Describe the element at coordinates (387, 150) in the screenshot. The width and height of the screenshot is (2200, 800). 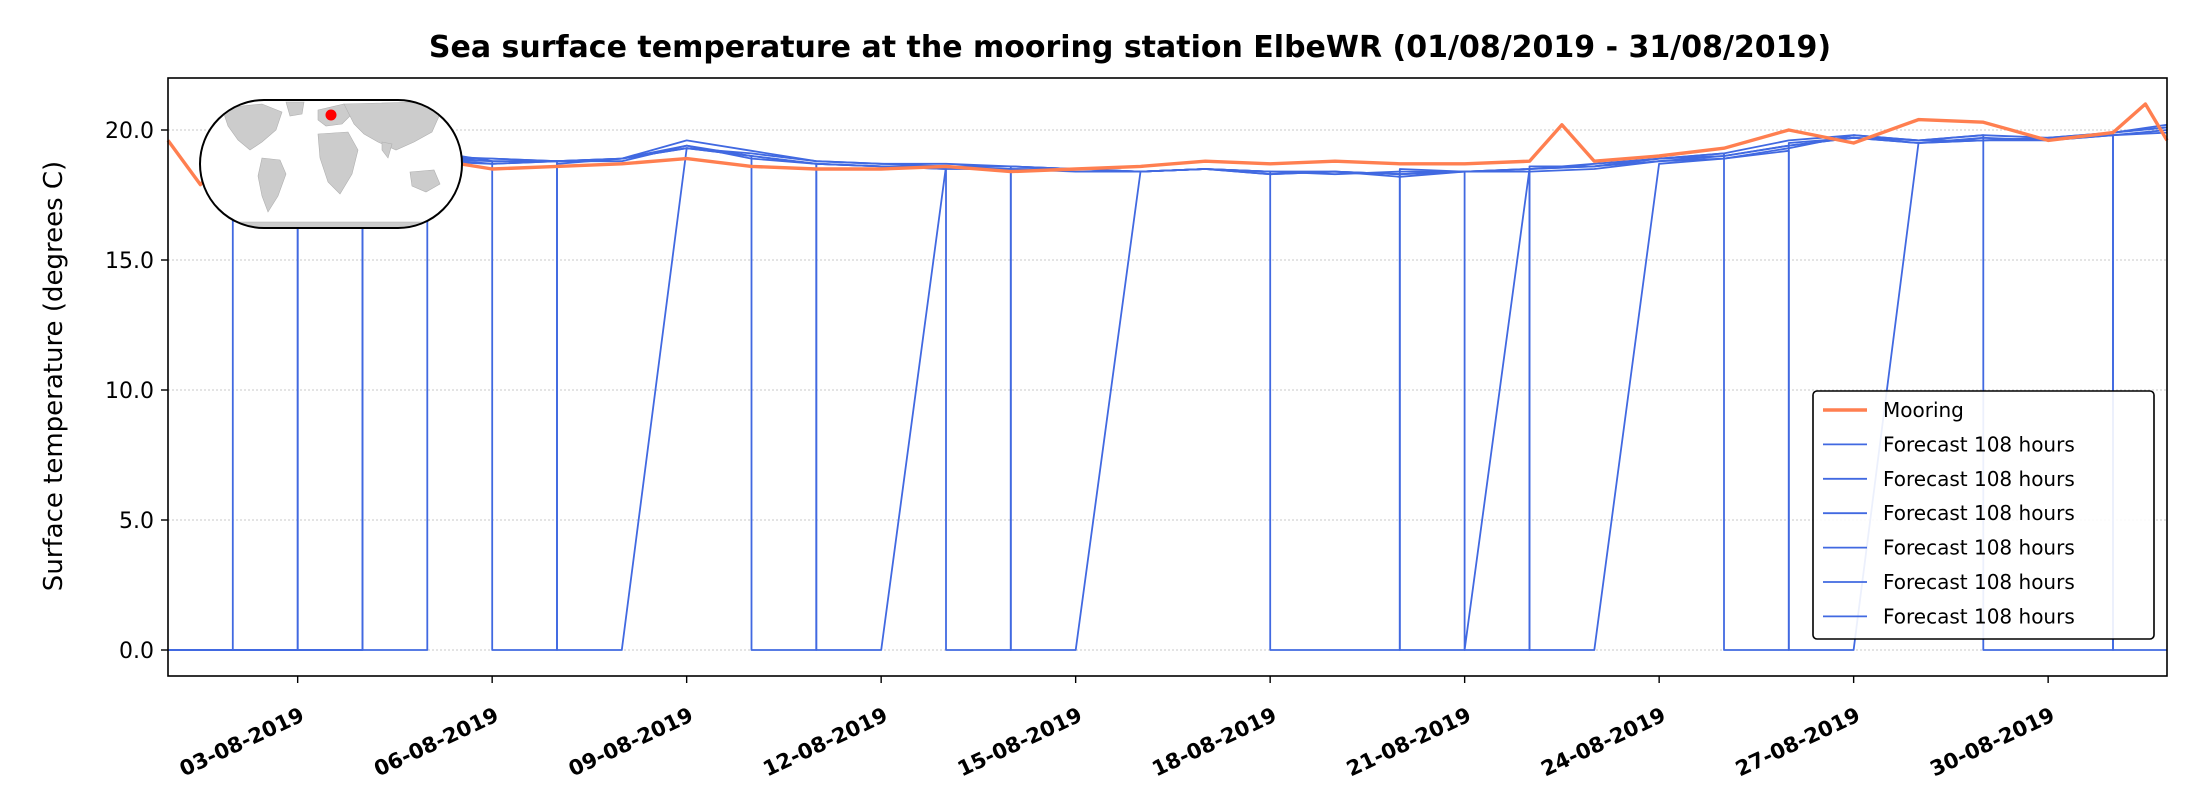
I see `inset-land-india` at that location.